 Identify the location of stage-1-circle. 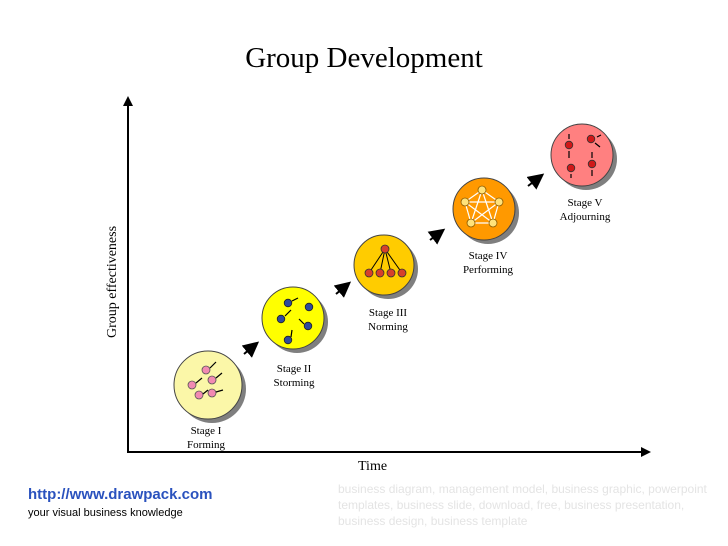
(210, 389).